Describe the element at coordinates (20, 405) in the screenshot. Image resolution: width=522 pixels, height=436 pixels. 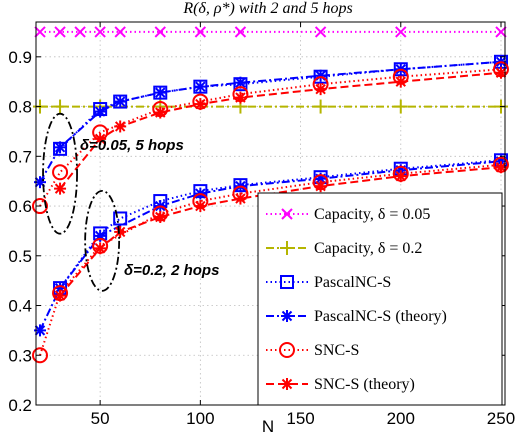
I see `y-tick-label: 0.2` at that location.